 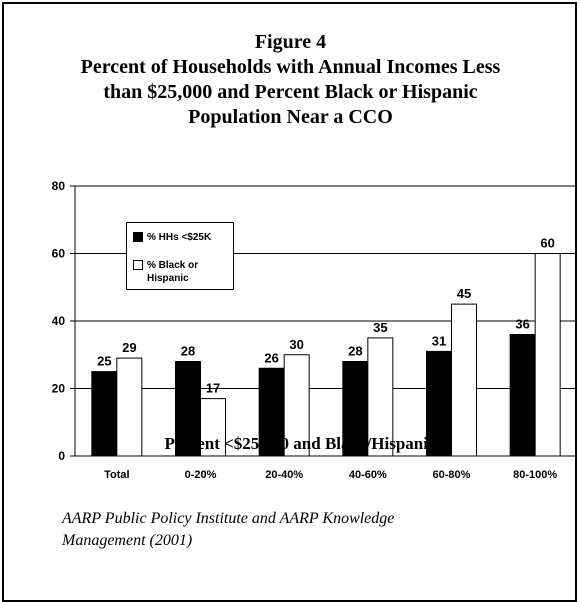 I want to click on data-label: 36, so click(x=522, y=324).